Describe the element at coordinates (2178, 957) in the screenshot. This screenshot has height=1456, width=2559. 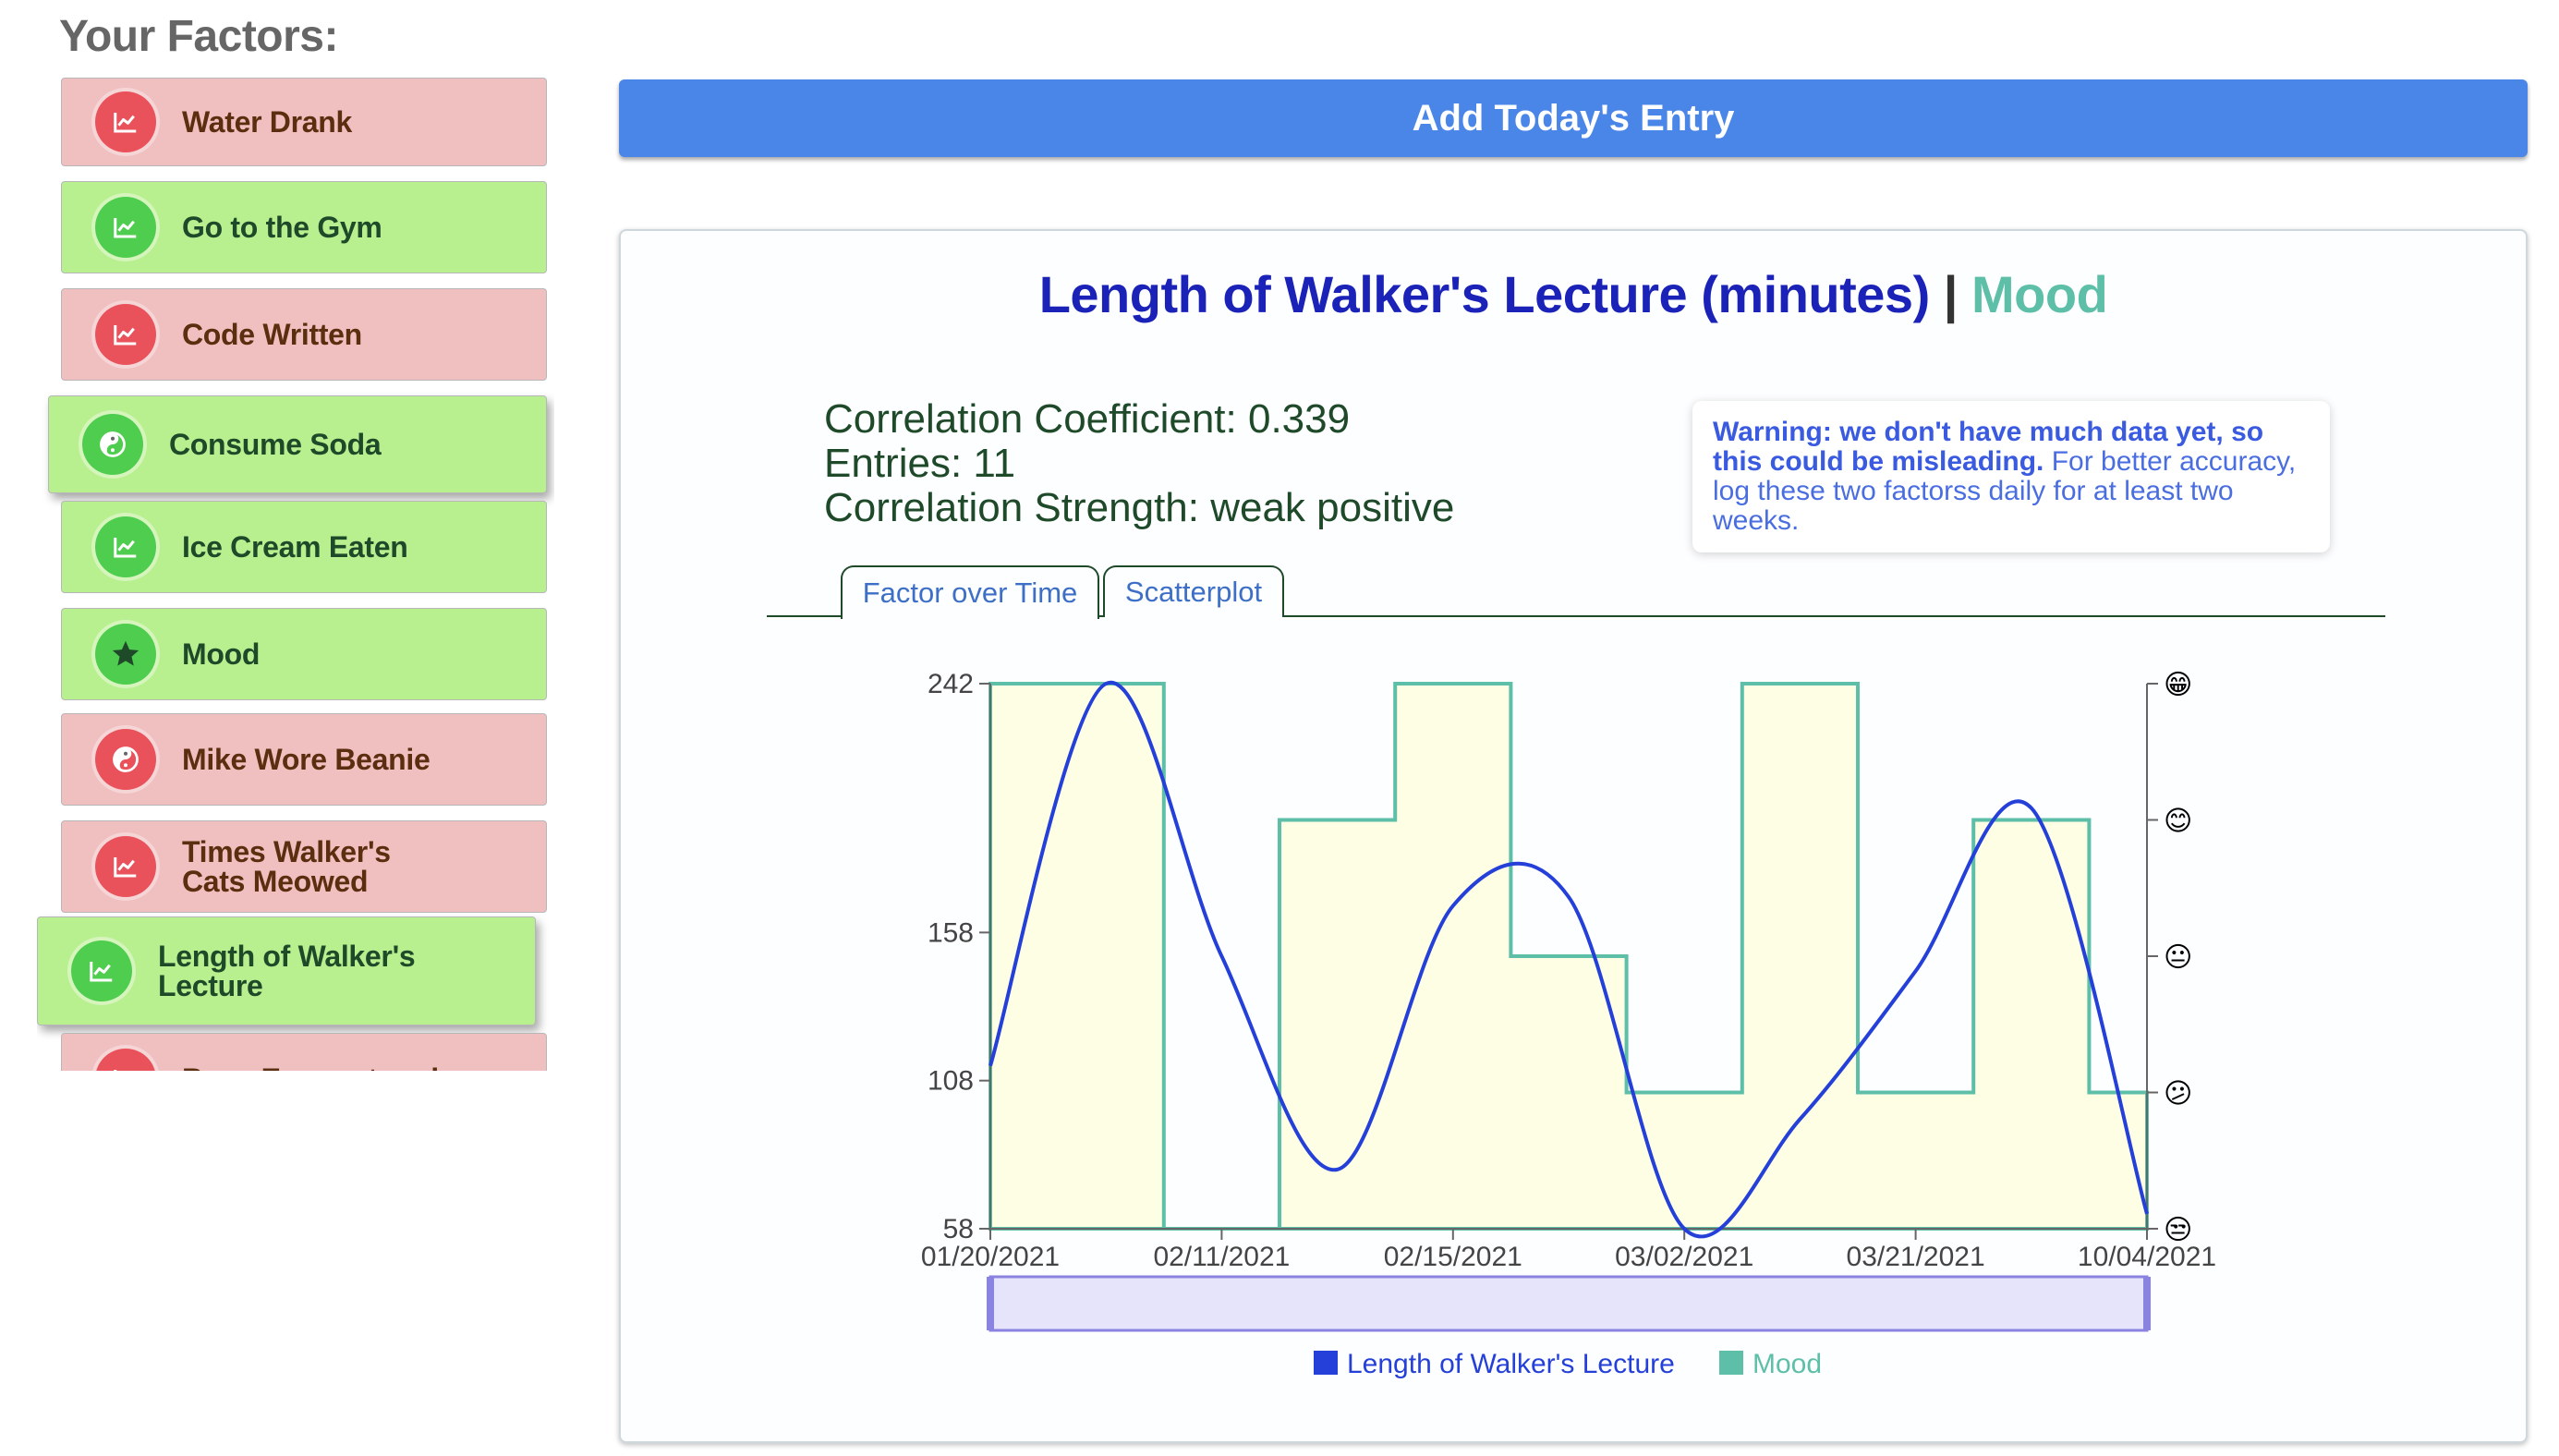
I see `mood-emoji-tick: 😐` at that location.